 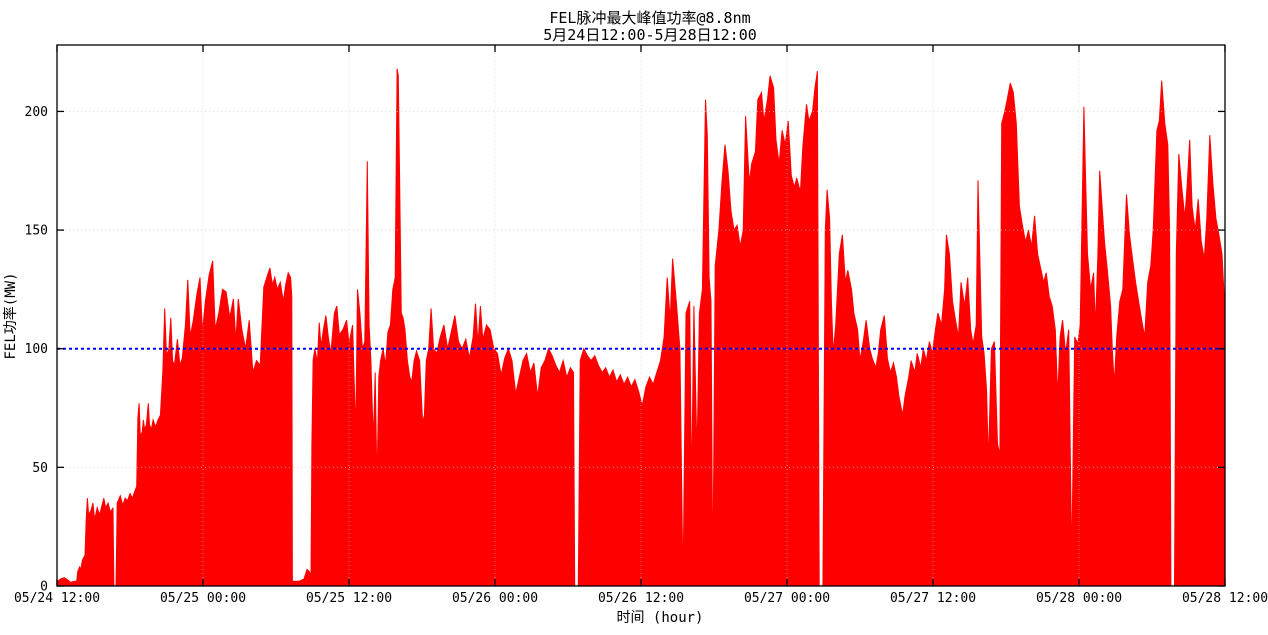 I want to click on chart-subtitle: 5月24日12:00-5月28日12:00, so click(x=650, y=35).